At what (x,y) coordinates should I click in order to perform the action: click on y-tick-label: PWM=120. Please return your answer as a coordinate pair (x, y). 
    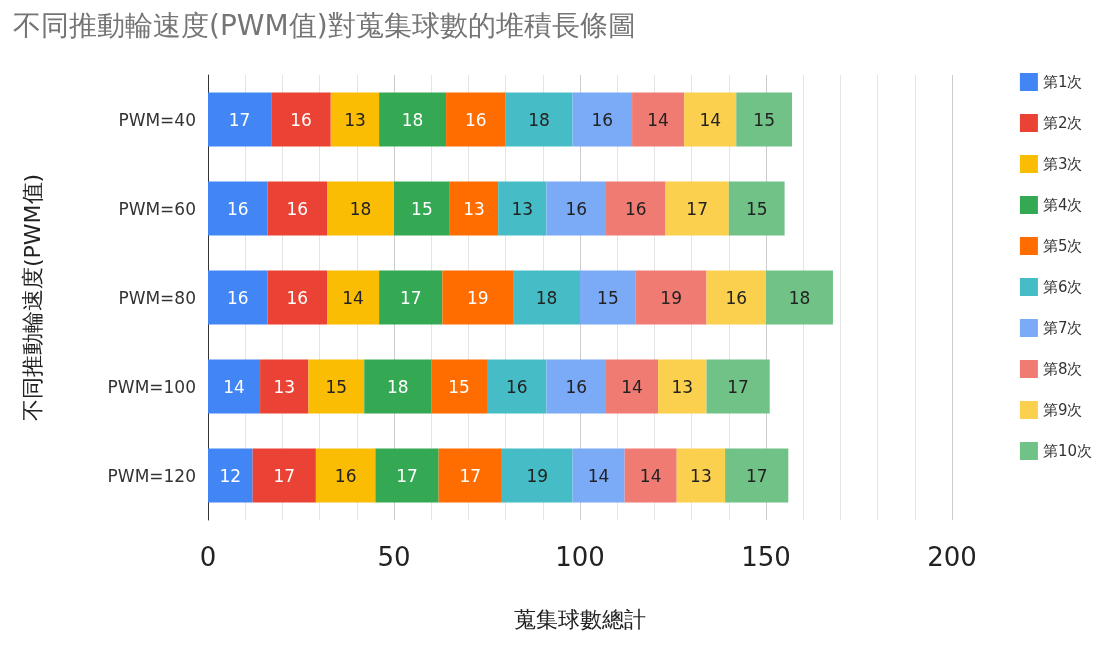
    Looking at the image, I should click on (151, 475).